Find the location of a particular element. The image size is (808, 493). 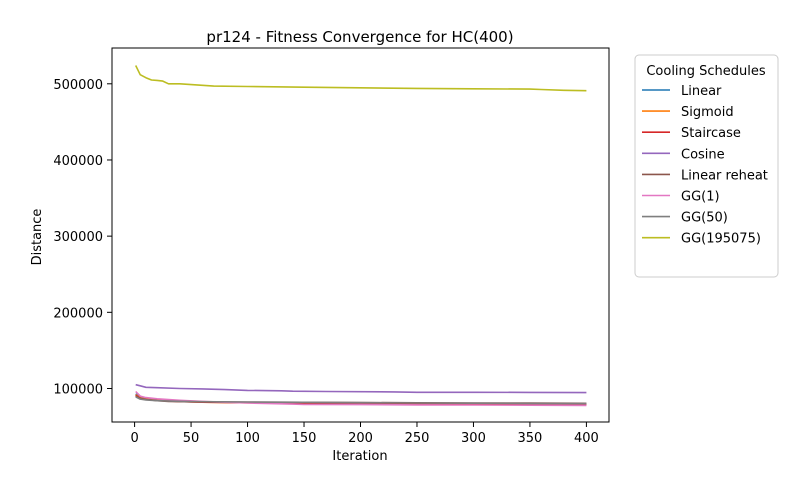

x-tick-label: 300 is located at coordinates (473, 438).